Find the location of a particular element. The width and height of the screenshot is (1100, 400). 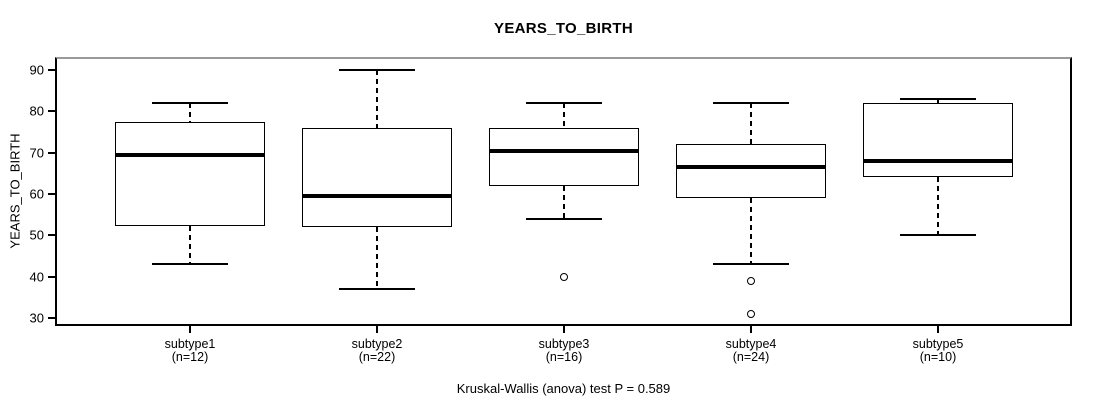

y-axis-tick-label: 70 is located at coordinates (36, 153).